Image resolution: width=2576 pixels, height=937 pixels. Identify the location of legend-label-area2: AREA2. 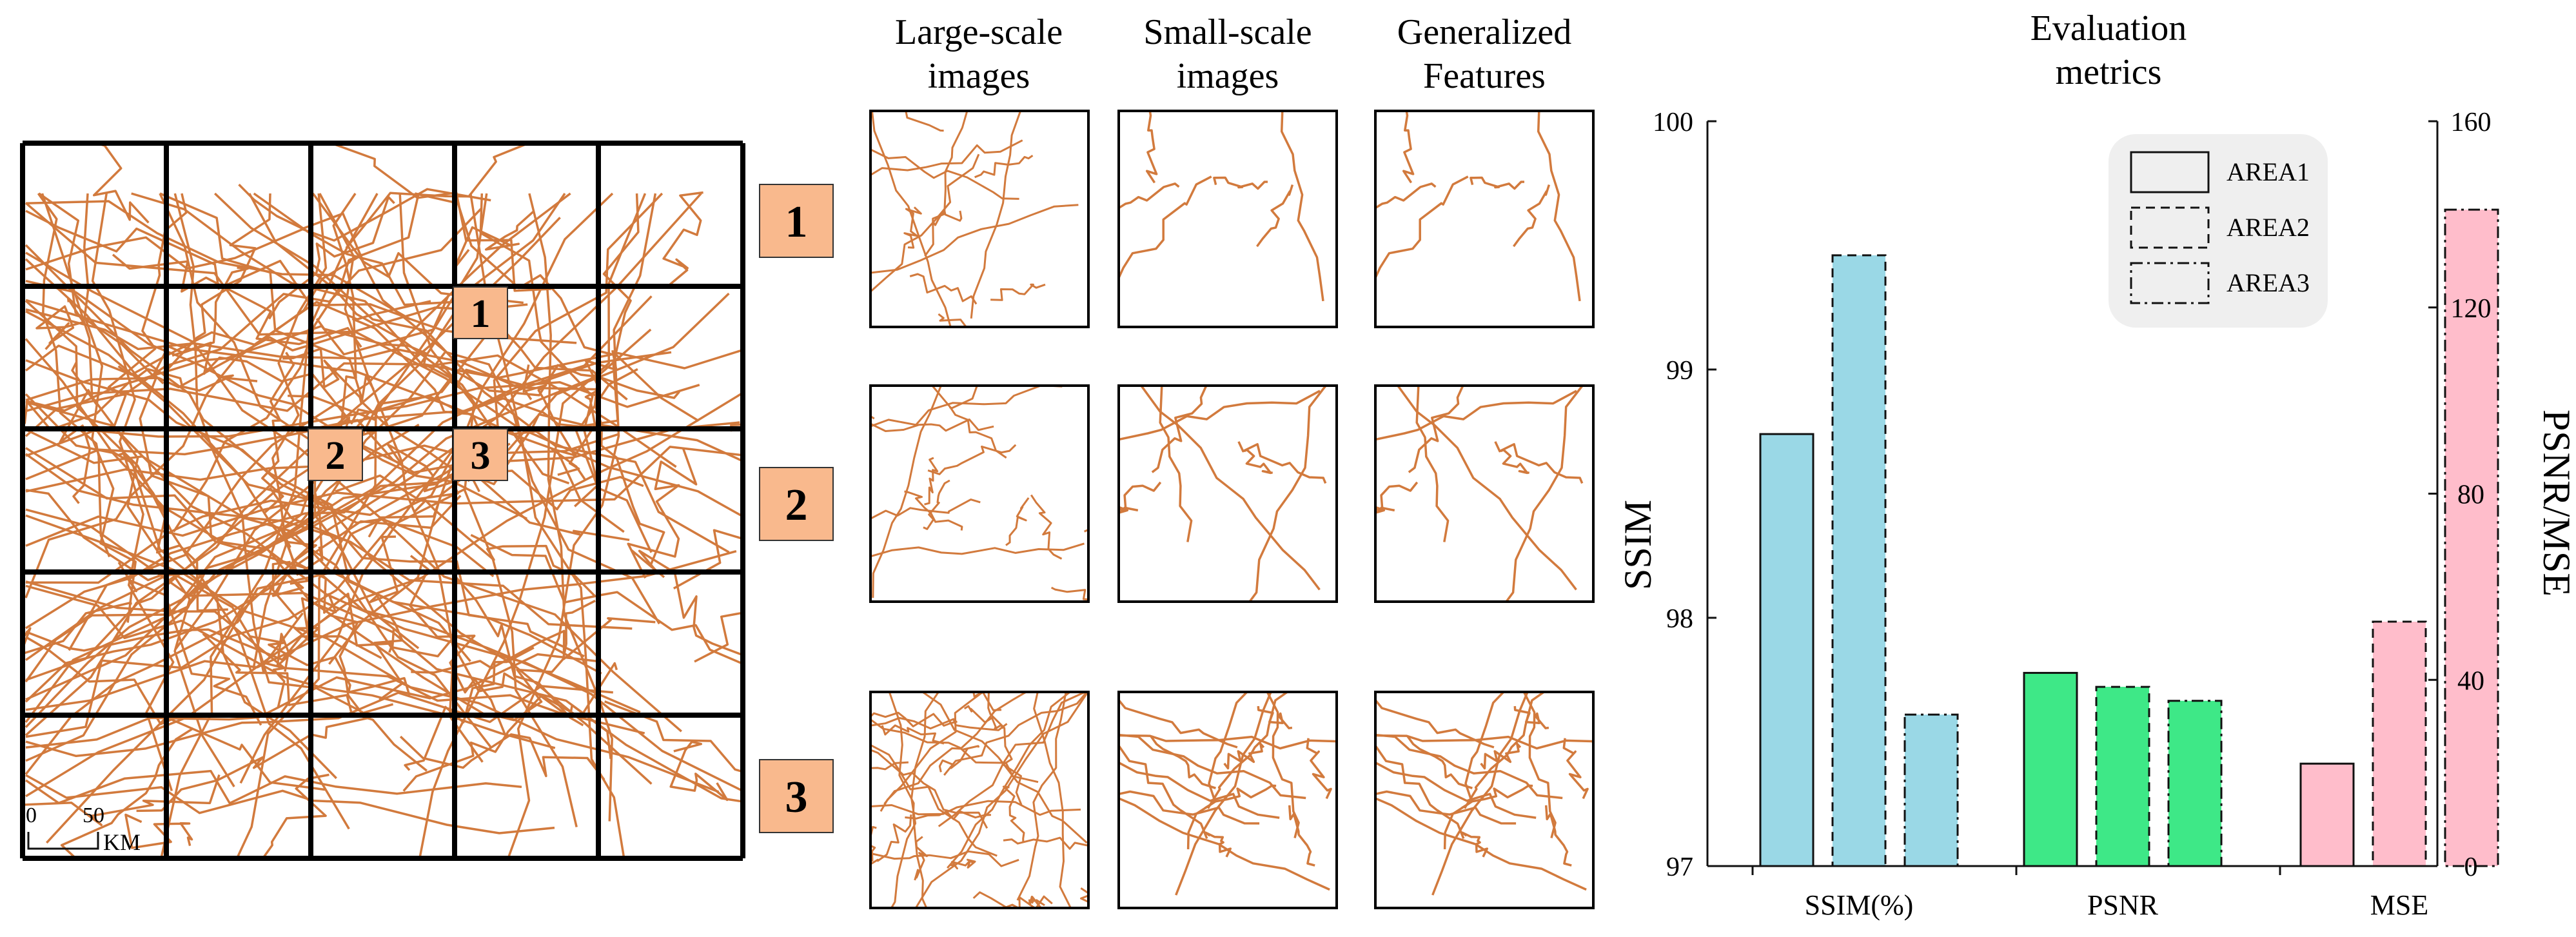
(2268, 227).